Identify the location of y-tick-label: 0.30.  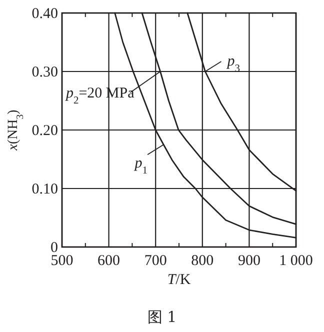
(45, 72).